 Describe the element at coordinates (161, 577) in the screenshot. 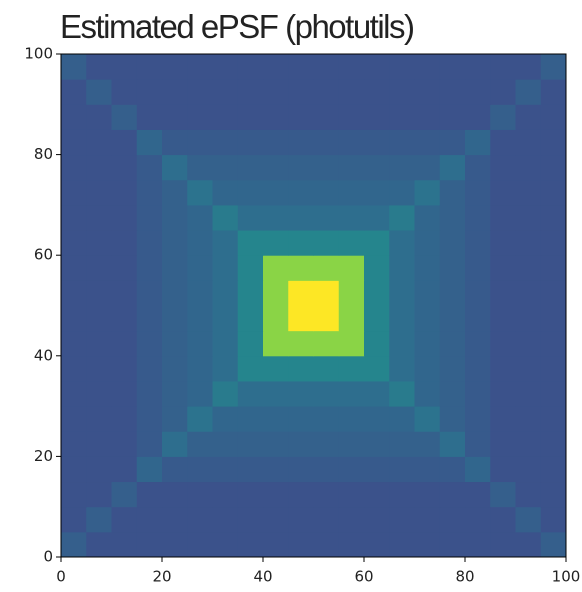

I see `x-tick-label: 20` at that location.